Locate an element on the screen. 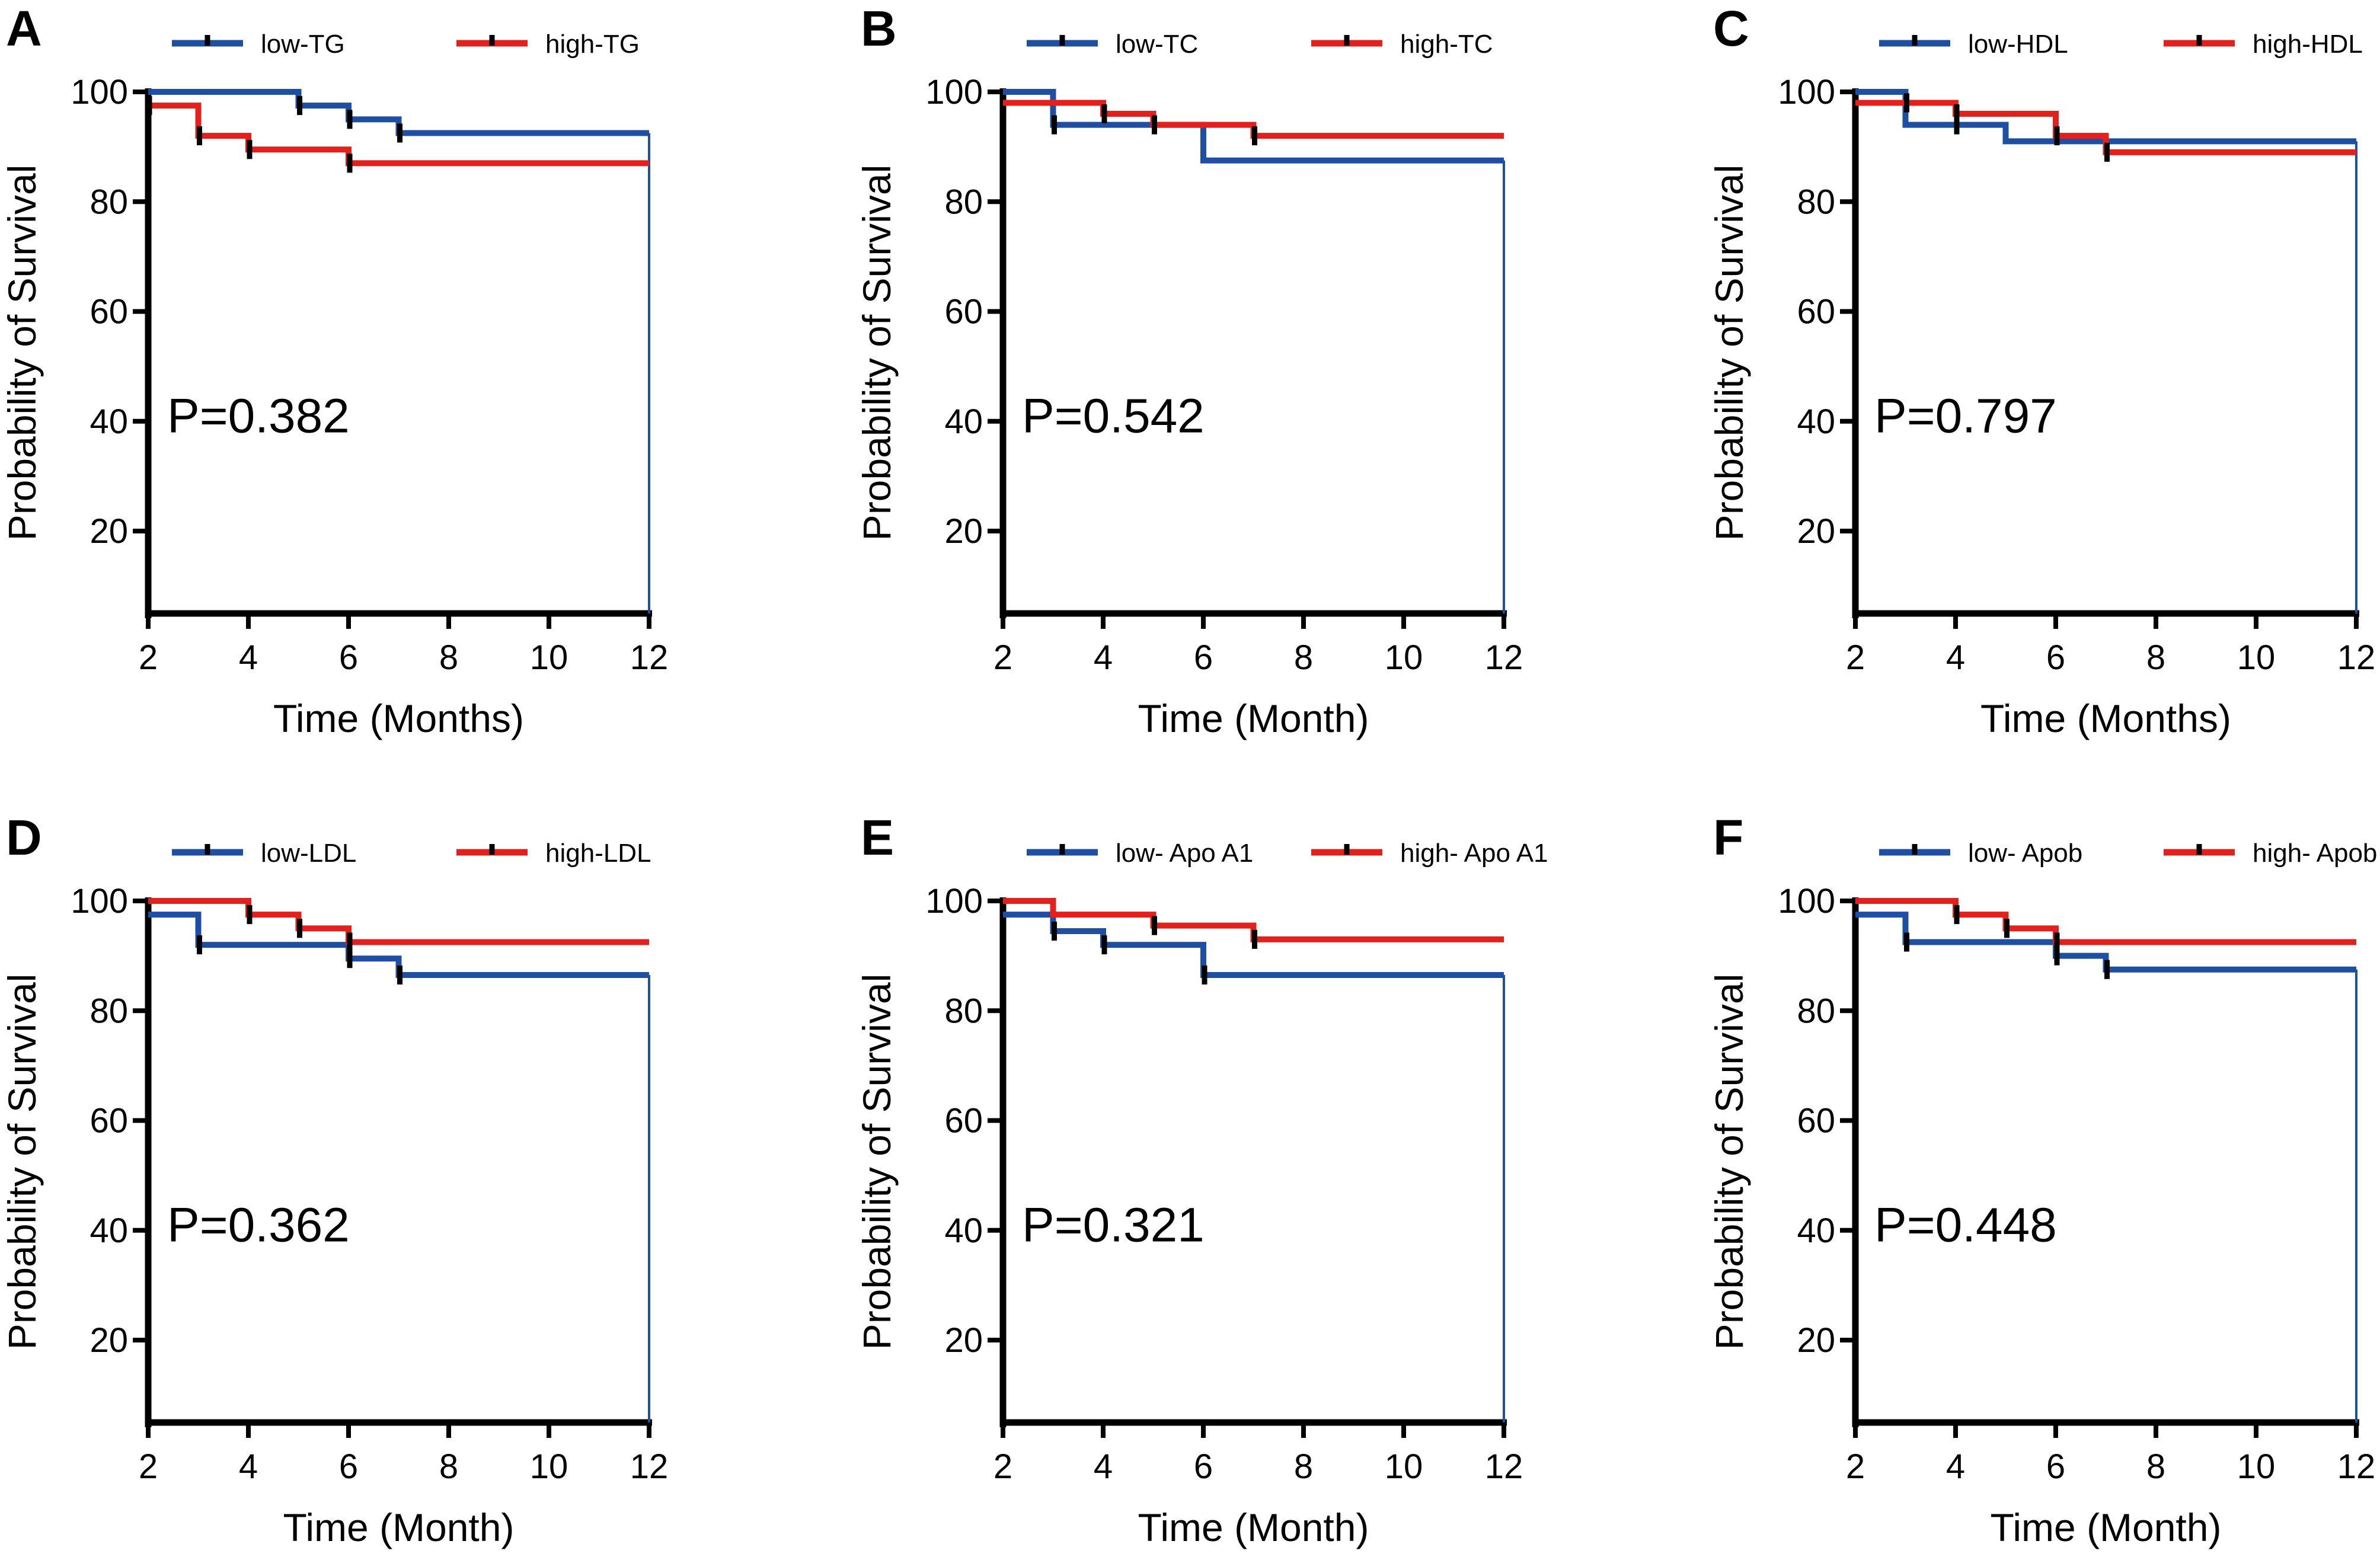 The width and height of the screenshot is (2380, 1560). panel-label: C is located at coordinates (1731, 28).